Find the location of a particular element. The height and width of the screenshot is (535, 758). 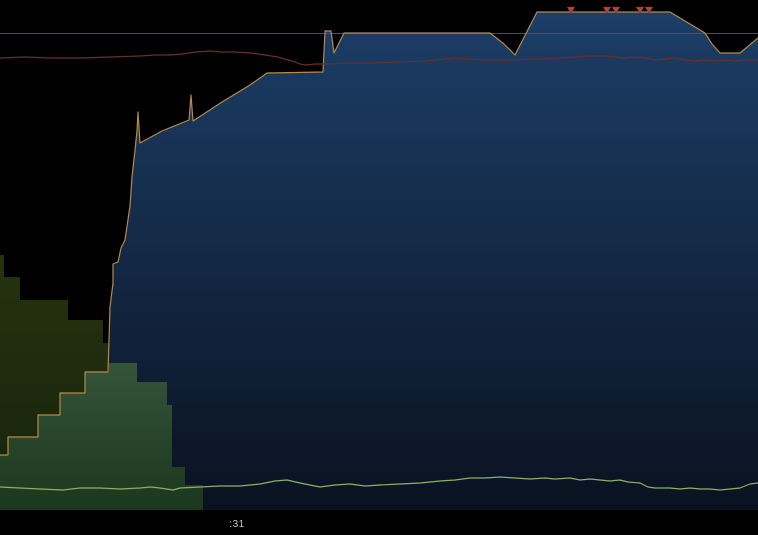

green-area-series is located at coordinates (101, 436).